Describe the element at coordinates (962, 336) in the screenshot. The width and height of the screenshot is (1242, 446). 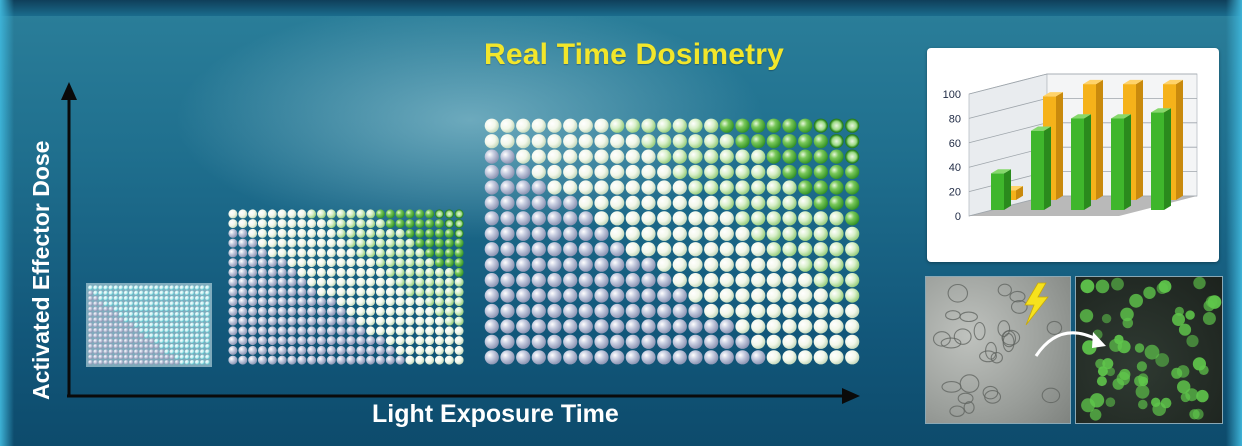
I see `cell-outline` at that location.